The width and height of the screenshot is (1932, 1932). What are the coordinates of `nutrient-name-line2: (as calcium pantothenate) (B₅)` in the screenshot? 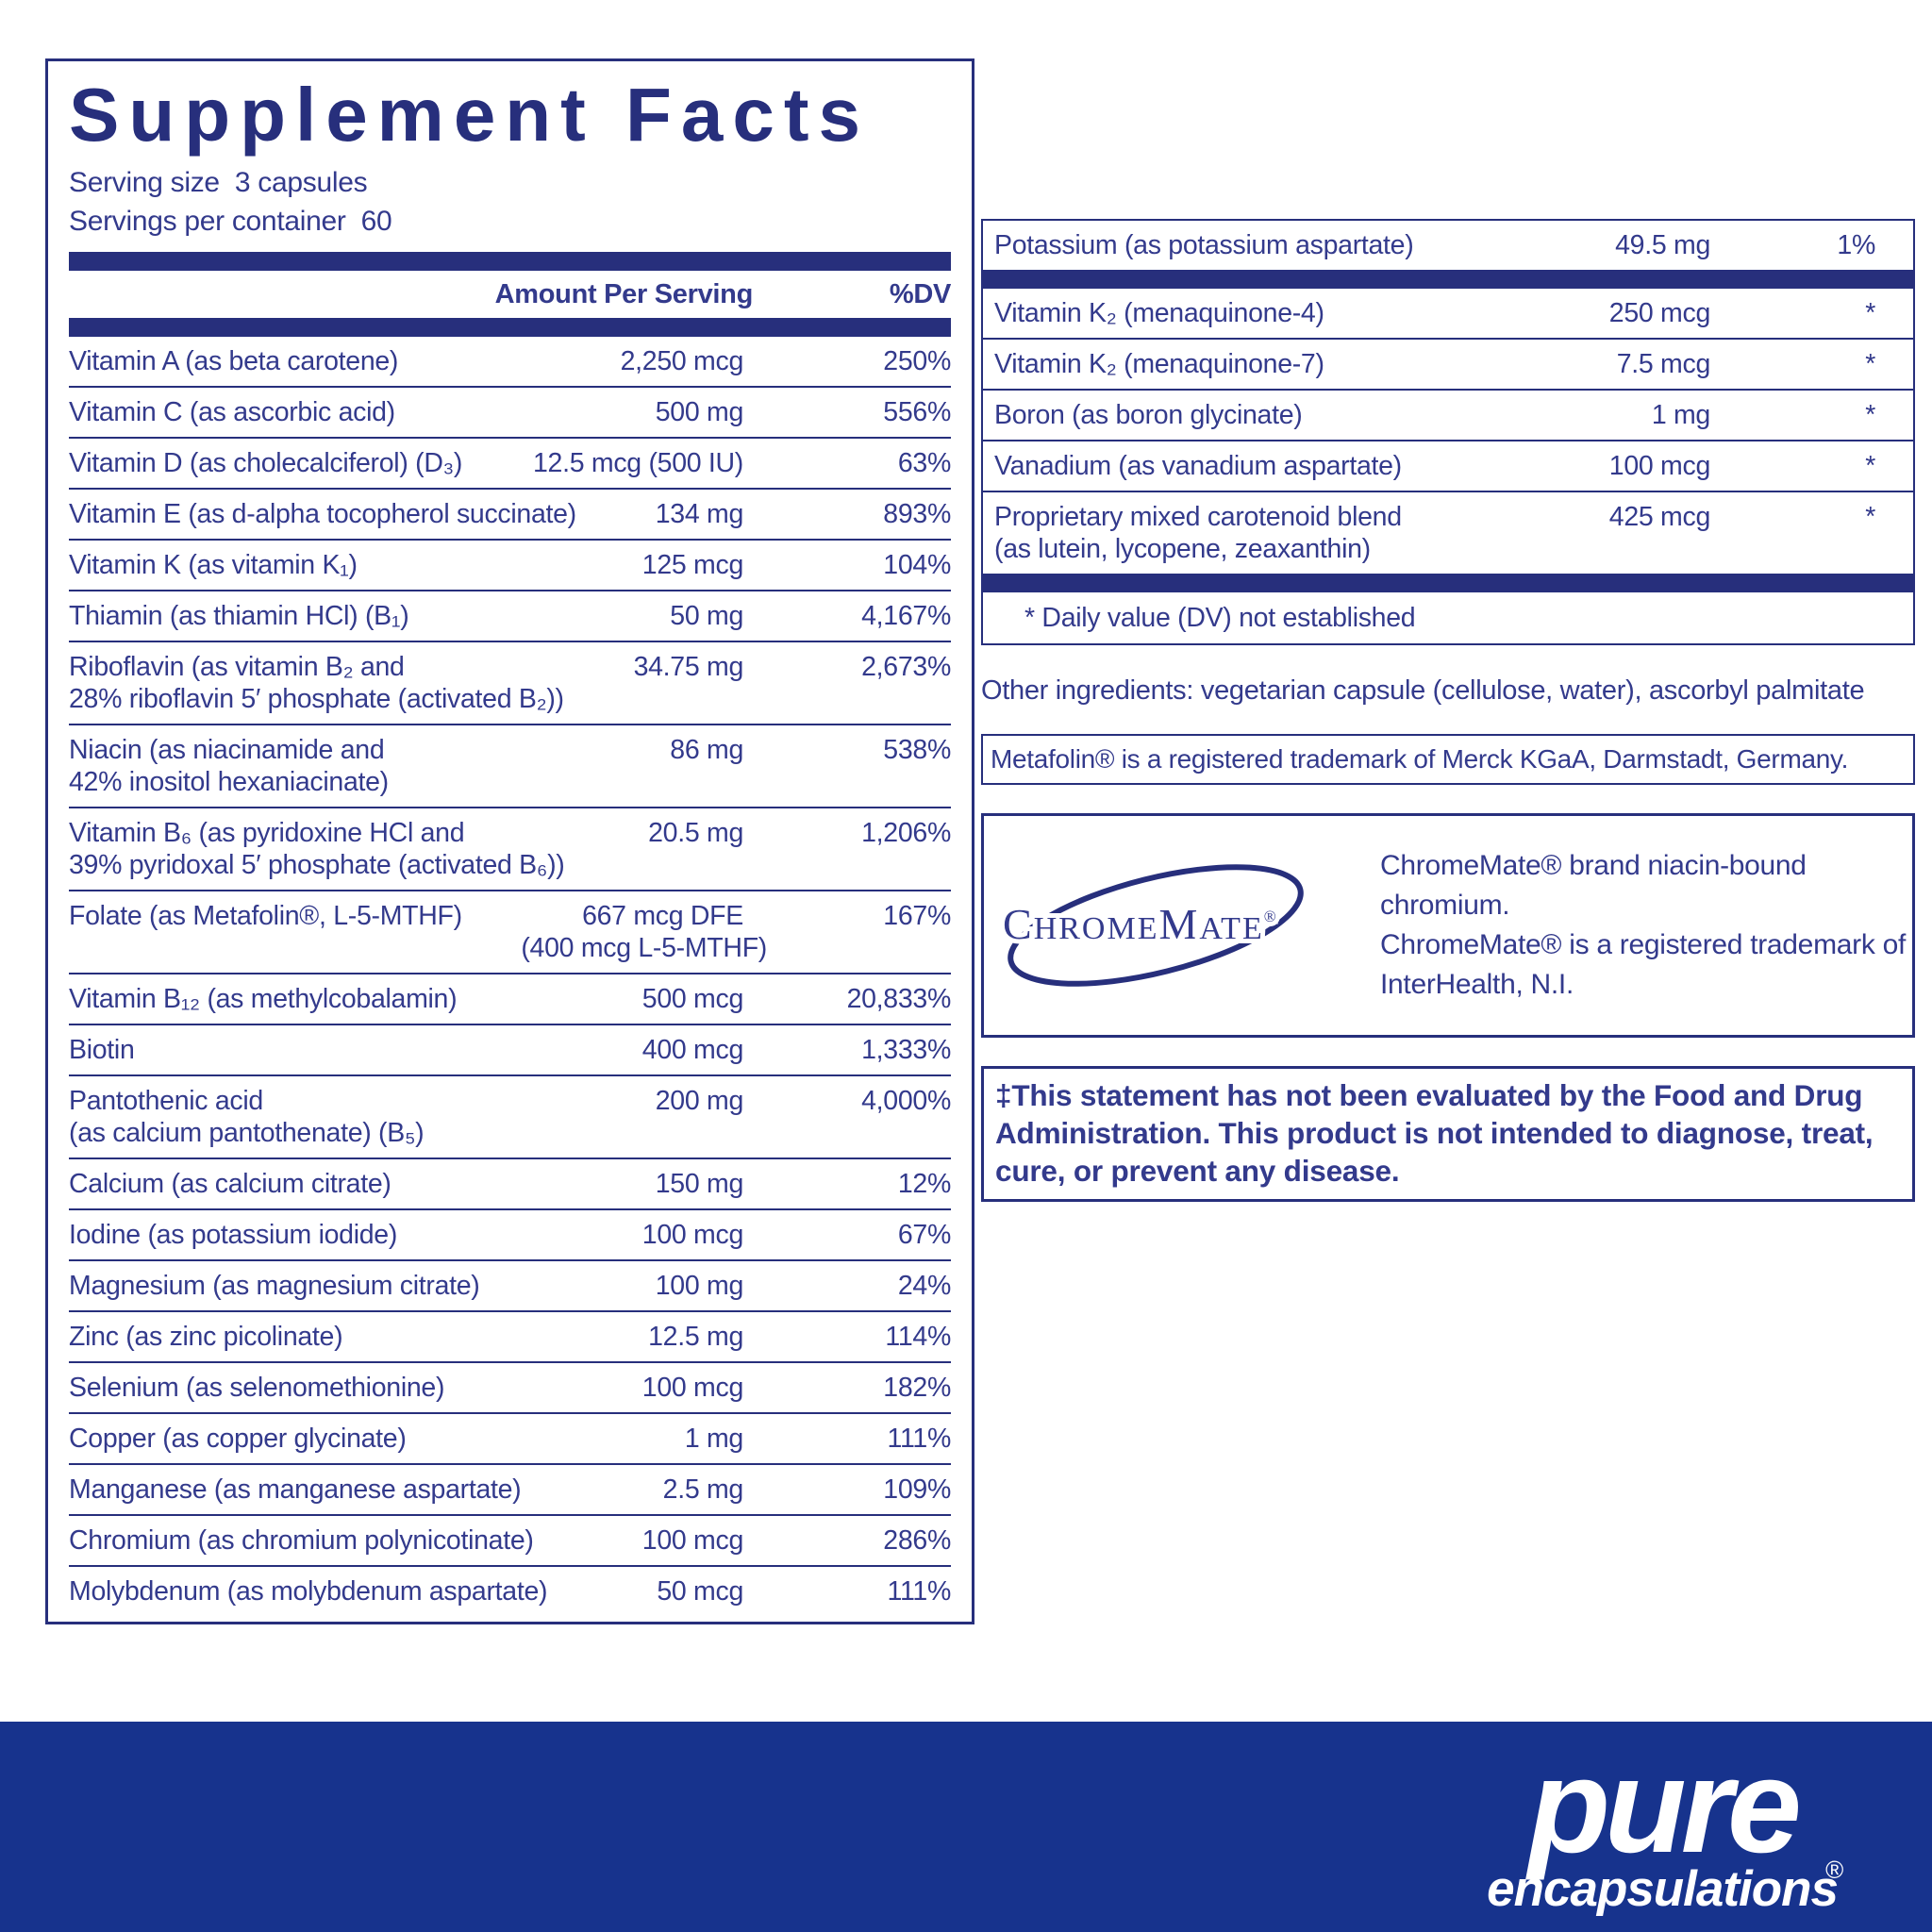 It's located at (247, 1133).